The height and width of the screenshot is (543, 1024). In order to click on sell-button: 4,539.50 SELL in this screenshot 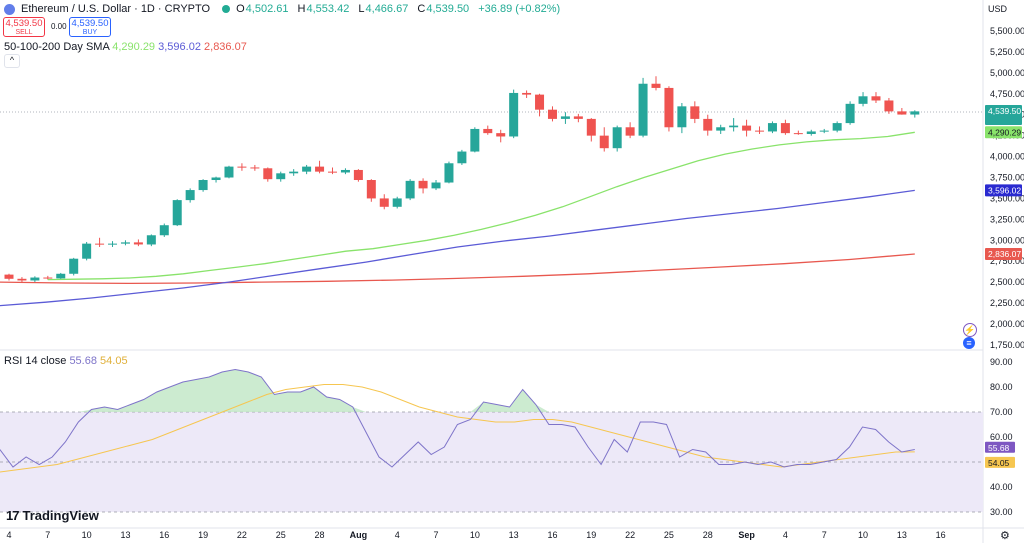, I will do `click(24, 27)`.